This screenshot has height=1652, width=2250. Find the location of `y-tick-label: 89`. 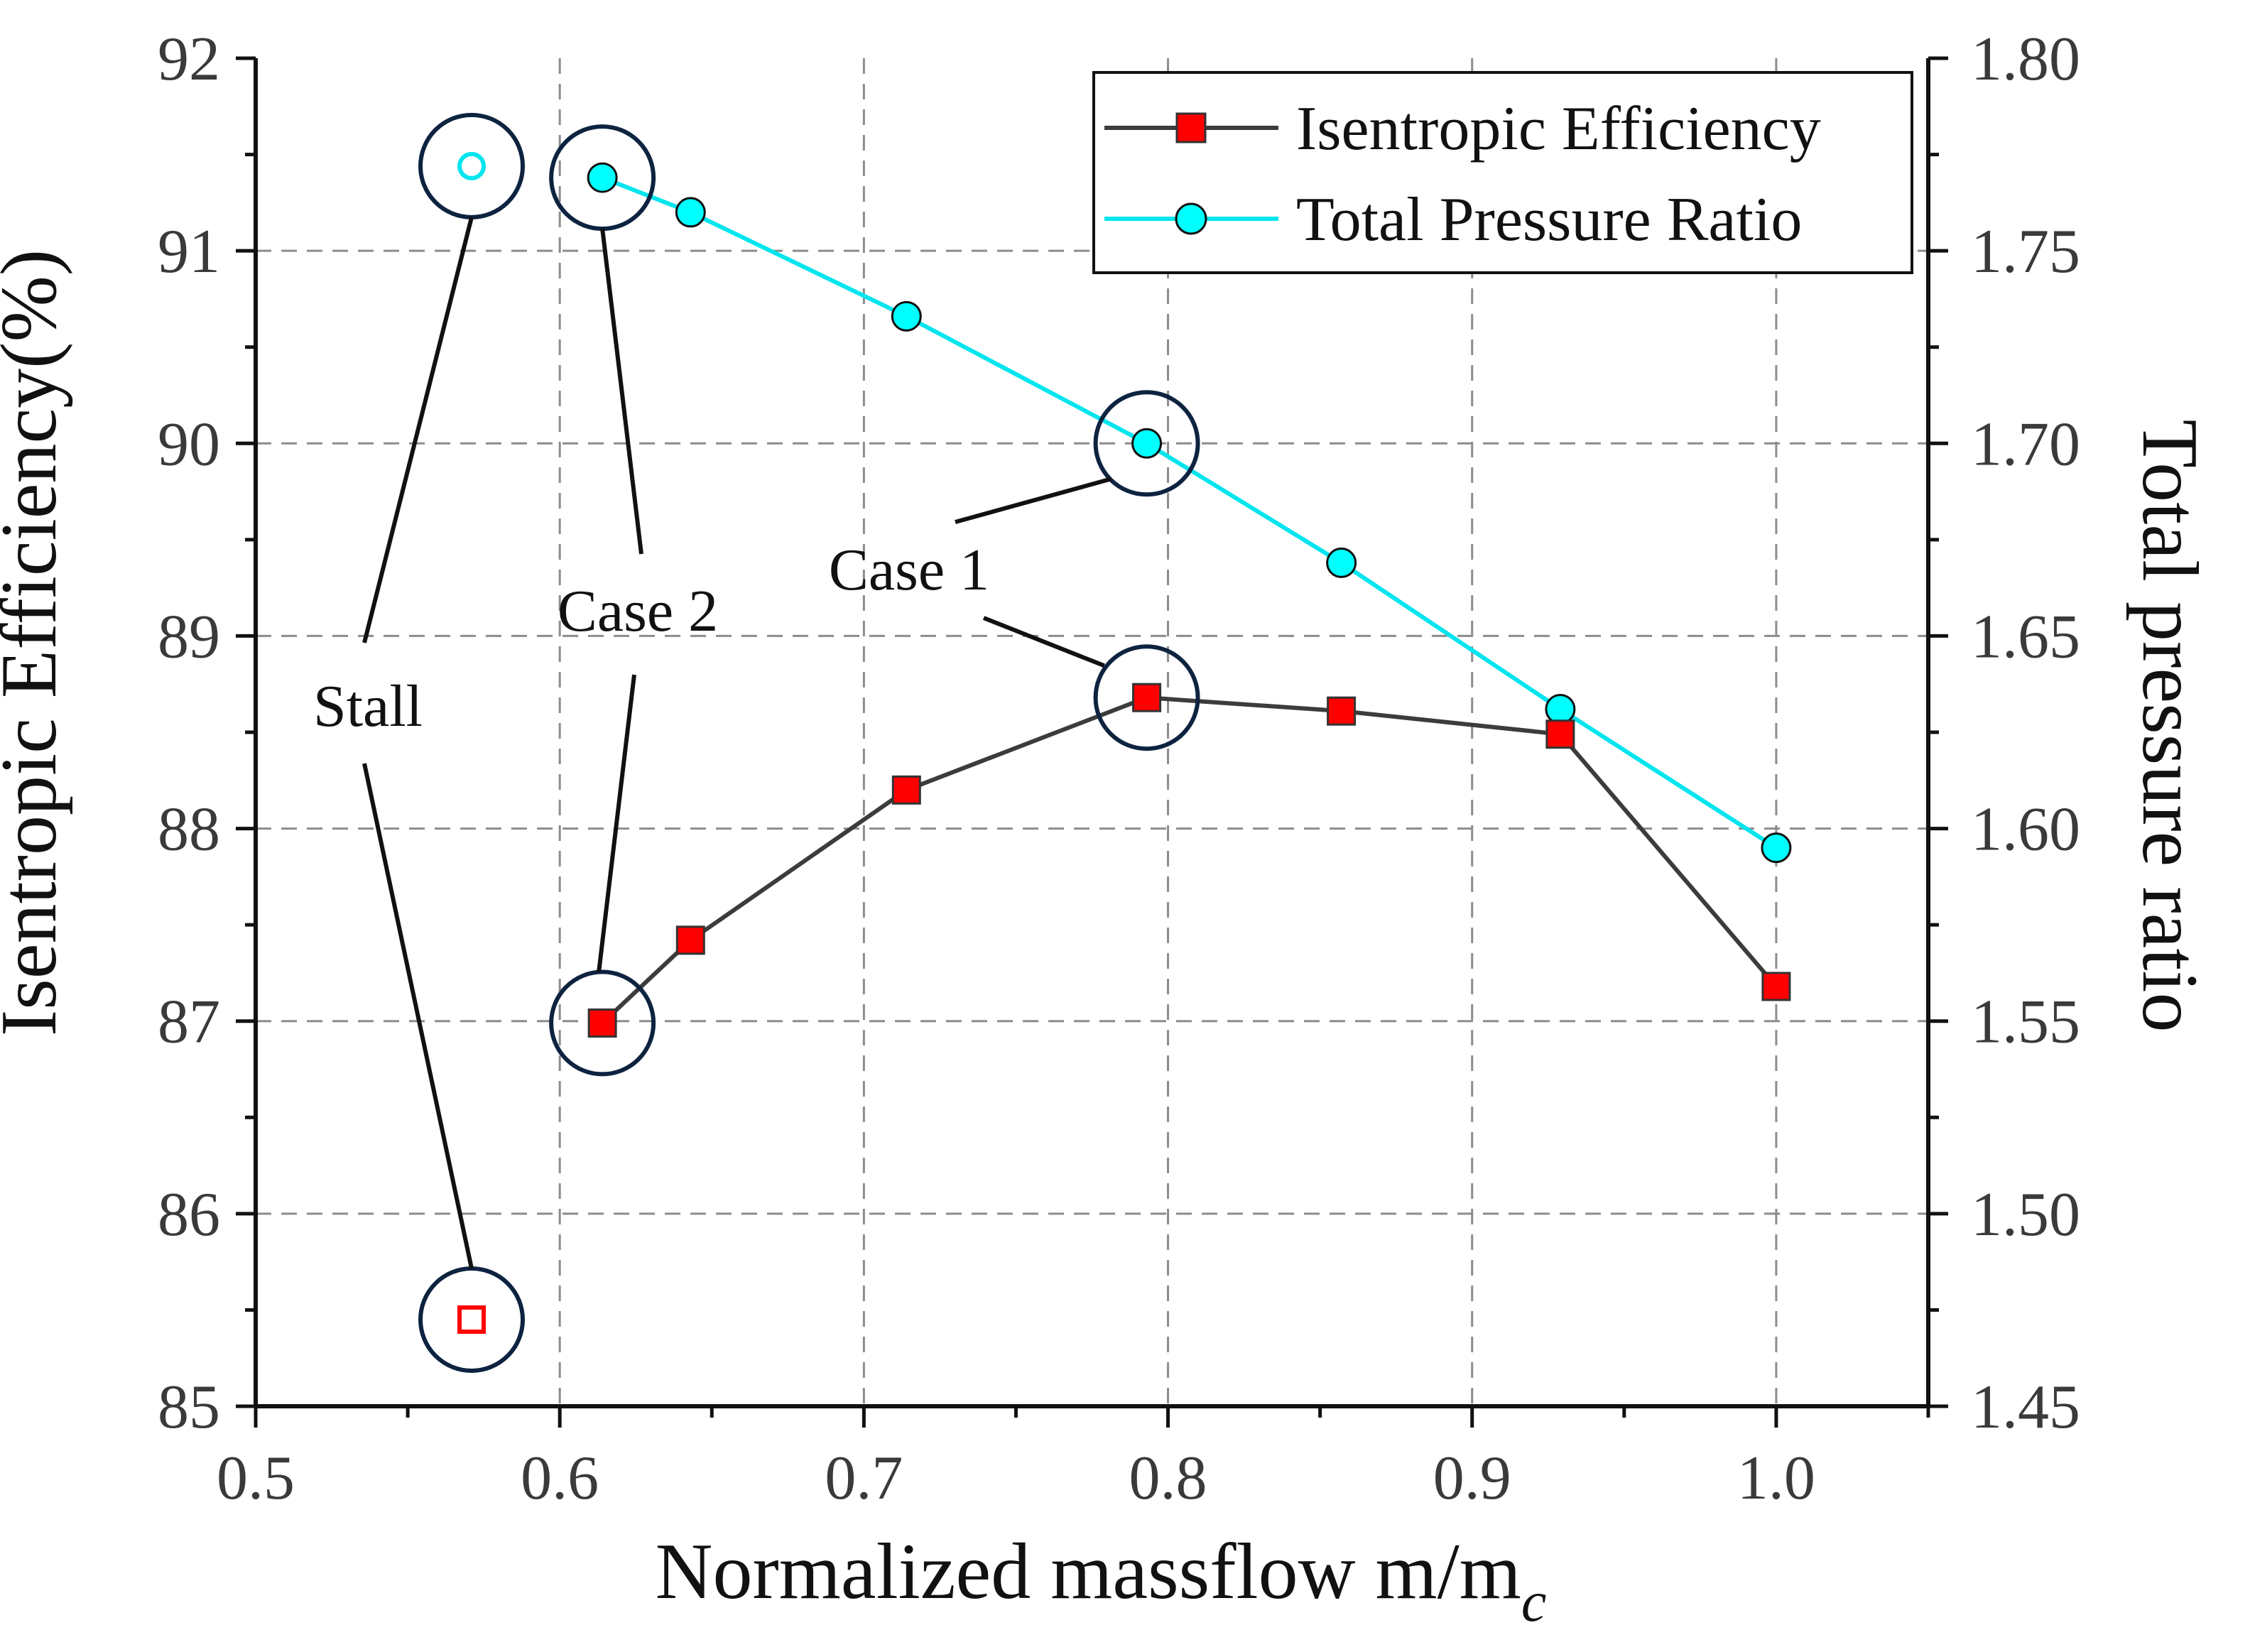

y-tick-label: 89 is located at coordinates (189, 636).